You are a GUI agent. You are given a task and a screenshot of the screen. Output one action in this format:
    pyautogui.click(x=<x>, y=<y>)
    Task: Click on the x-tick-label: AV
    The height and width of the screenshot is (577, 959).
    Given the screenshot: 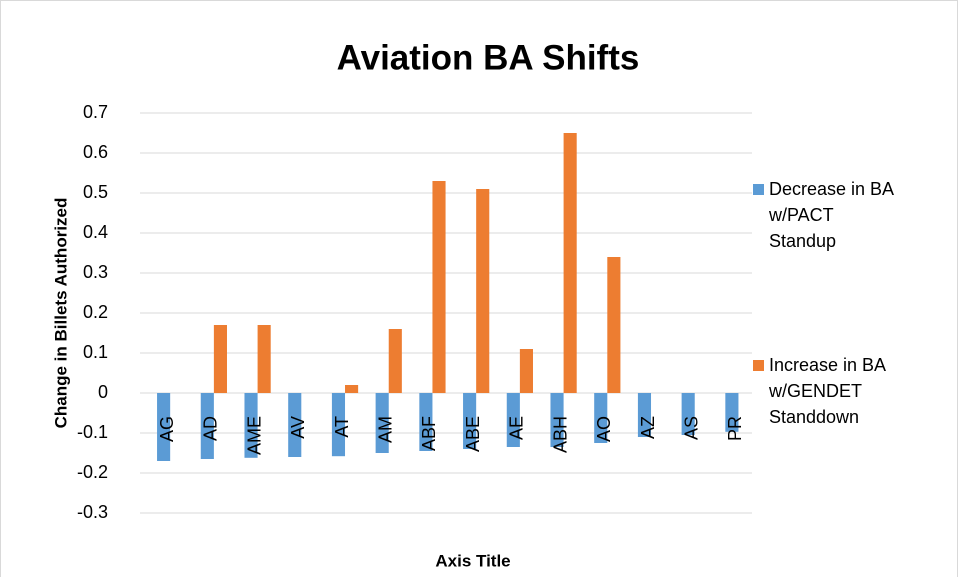 What is the action you would take?
    pyautogui.click(x=298, y=427)
    